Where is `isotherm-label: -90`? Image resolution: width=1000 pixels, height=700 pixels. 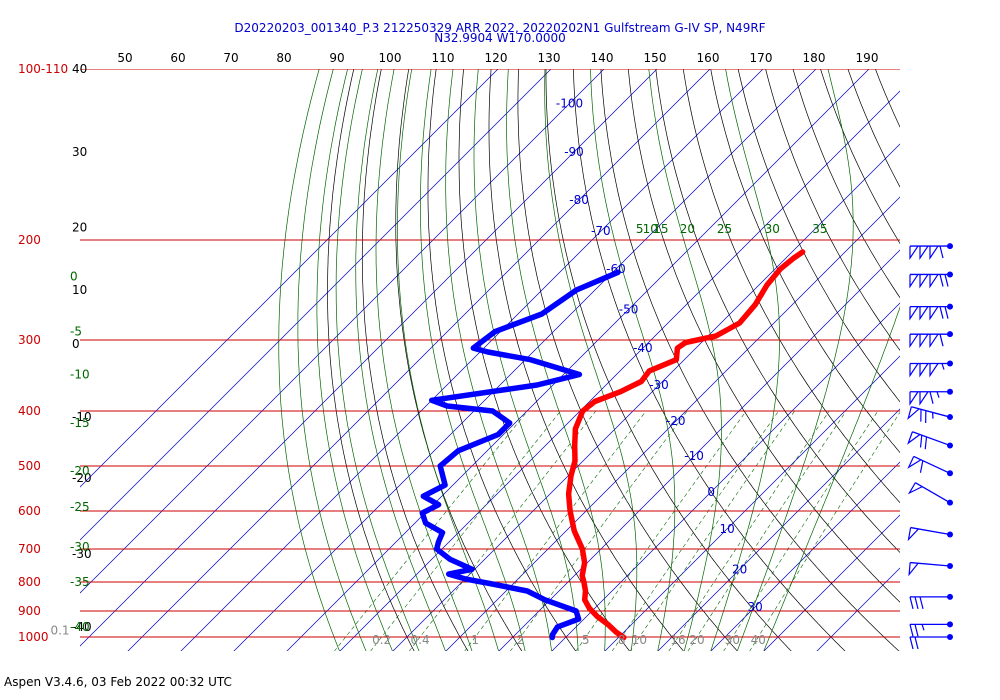
isotherm-label: -90 is located at coordinates (574, 152).